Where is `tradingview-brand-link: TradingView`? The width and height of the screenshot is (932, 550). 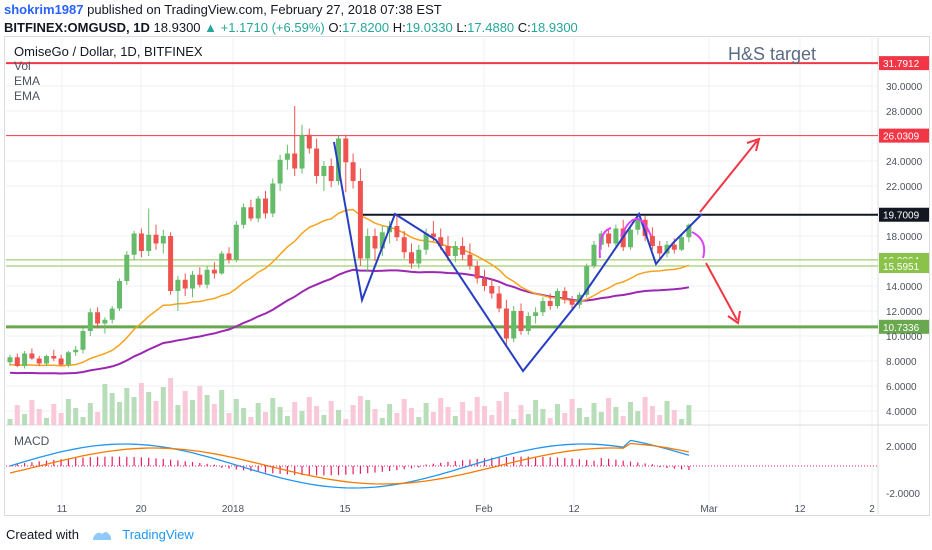 tradingview-brand-link: TradingView is located at coordinates (158, 534).